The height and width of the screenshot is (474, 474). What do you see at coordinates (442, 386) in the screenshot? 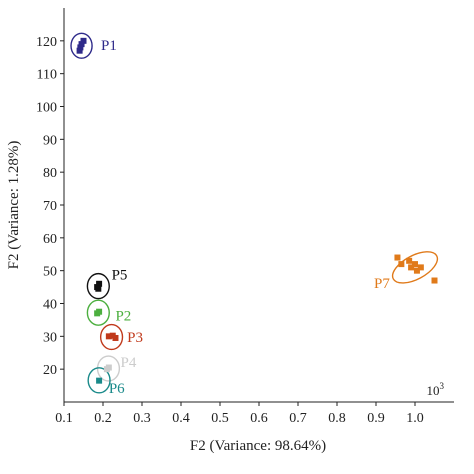
I see `scale-note-exponent: 3` at bounding box center [442, 386].